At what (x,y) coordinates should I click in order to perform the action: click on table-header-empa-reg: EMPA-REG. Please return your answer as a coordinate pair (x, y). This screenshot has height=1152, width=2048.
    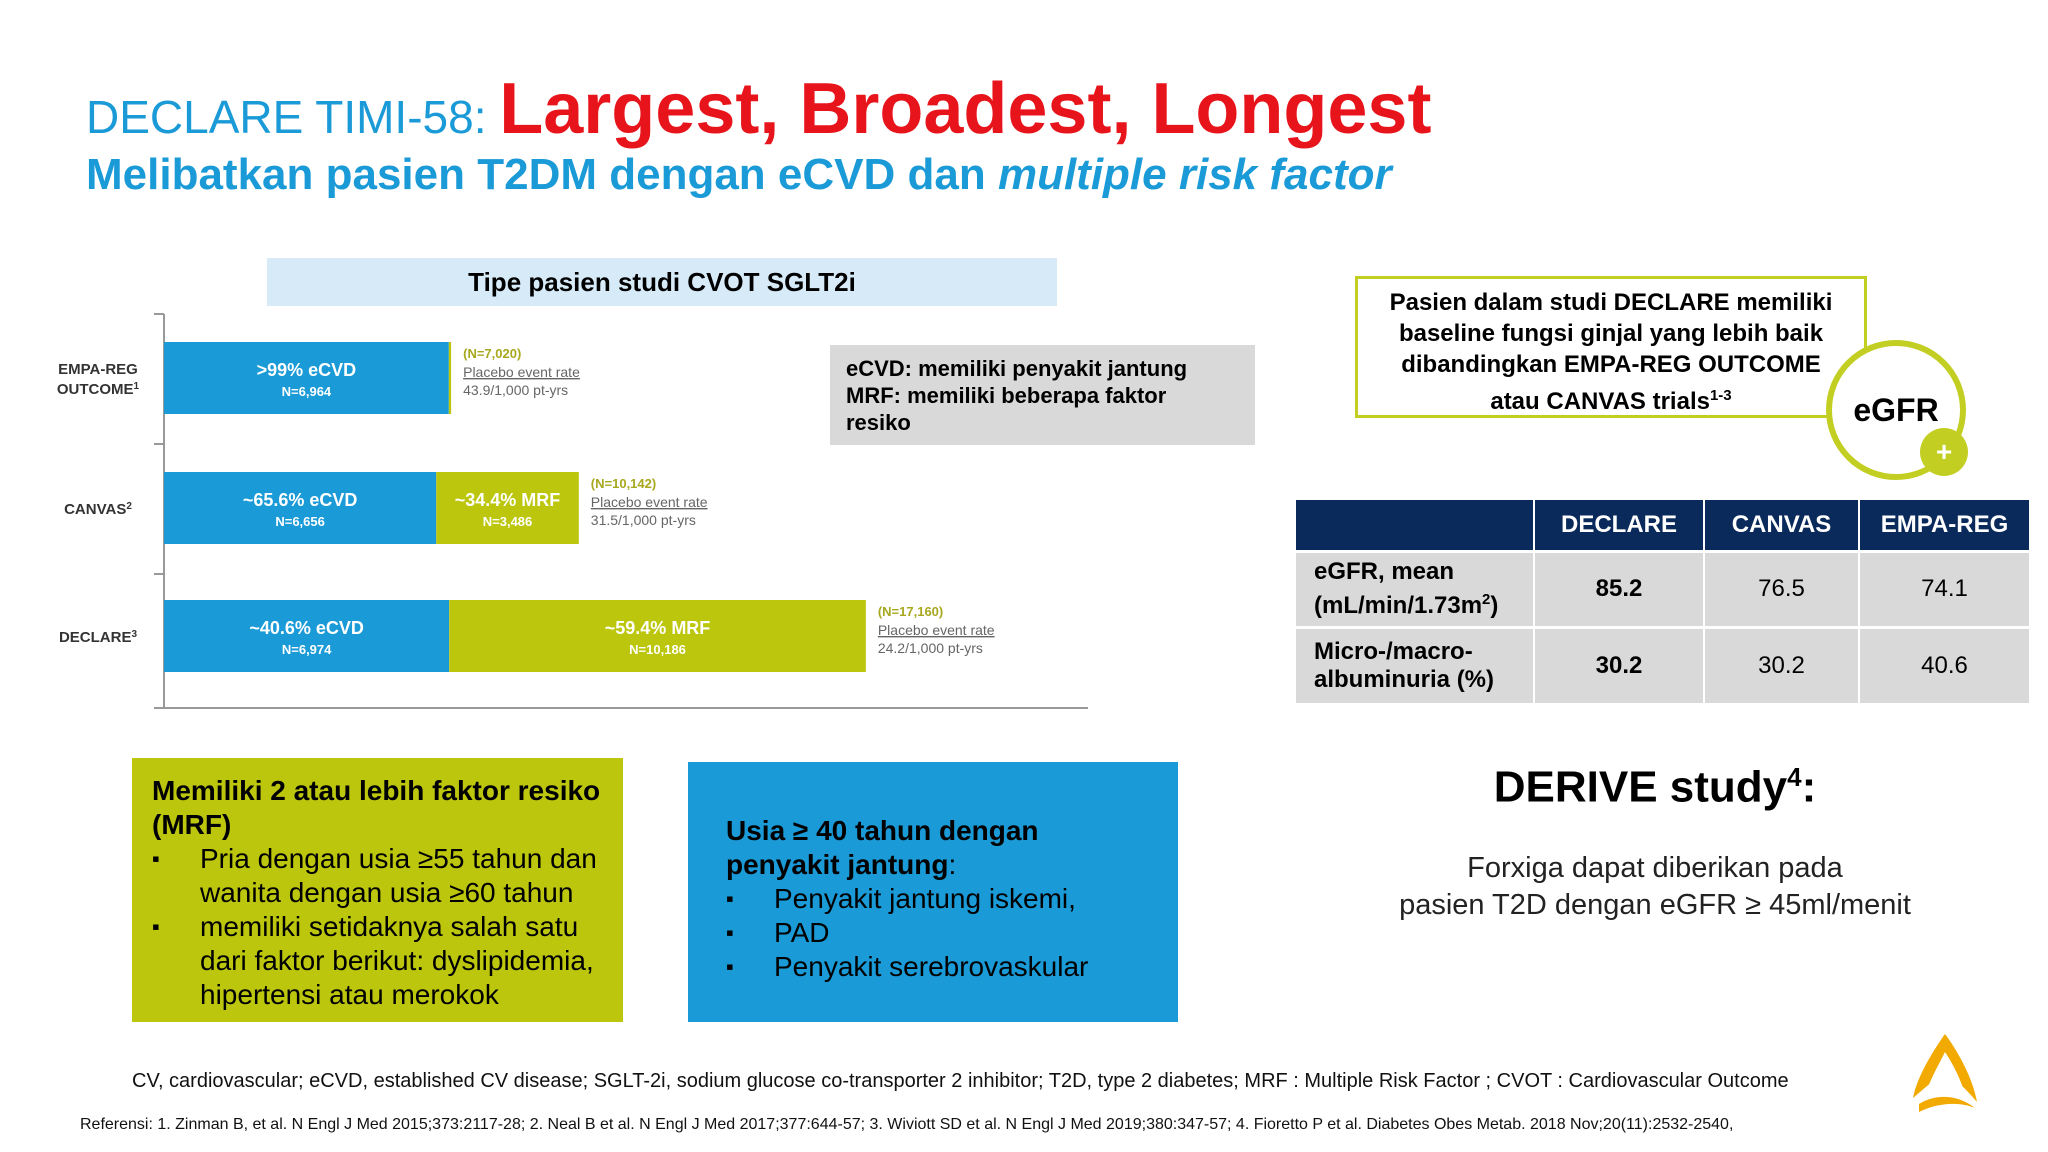
    Looking at the image, I should click on (1944, 525).